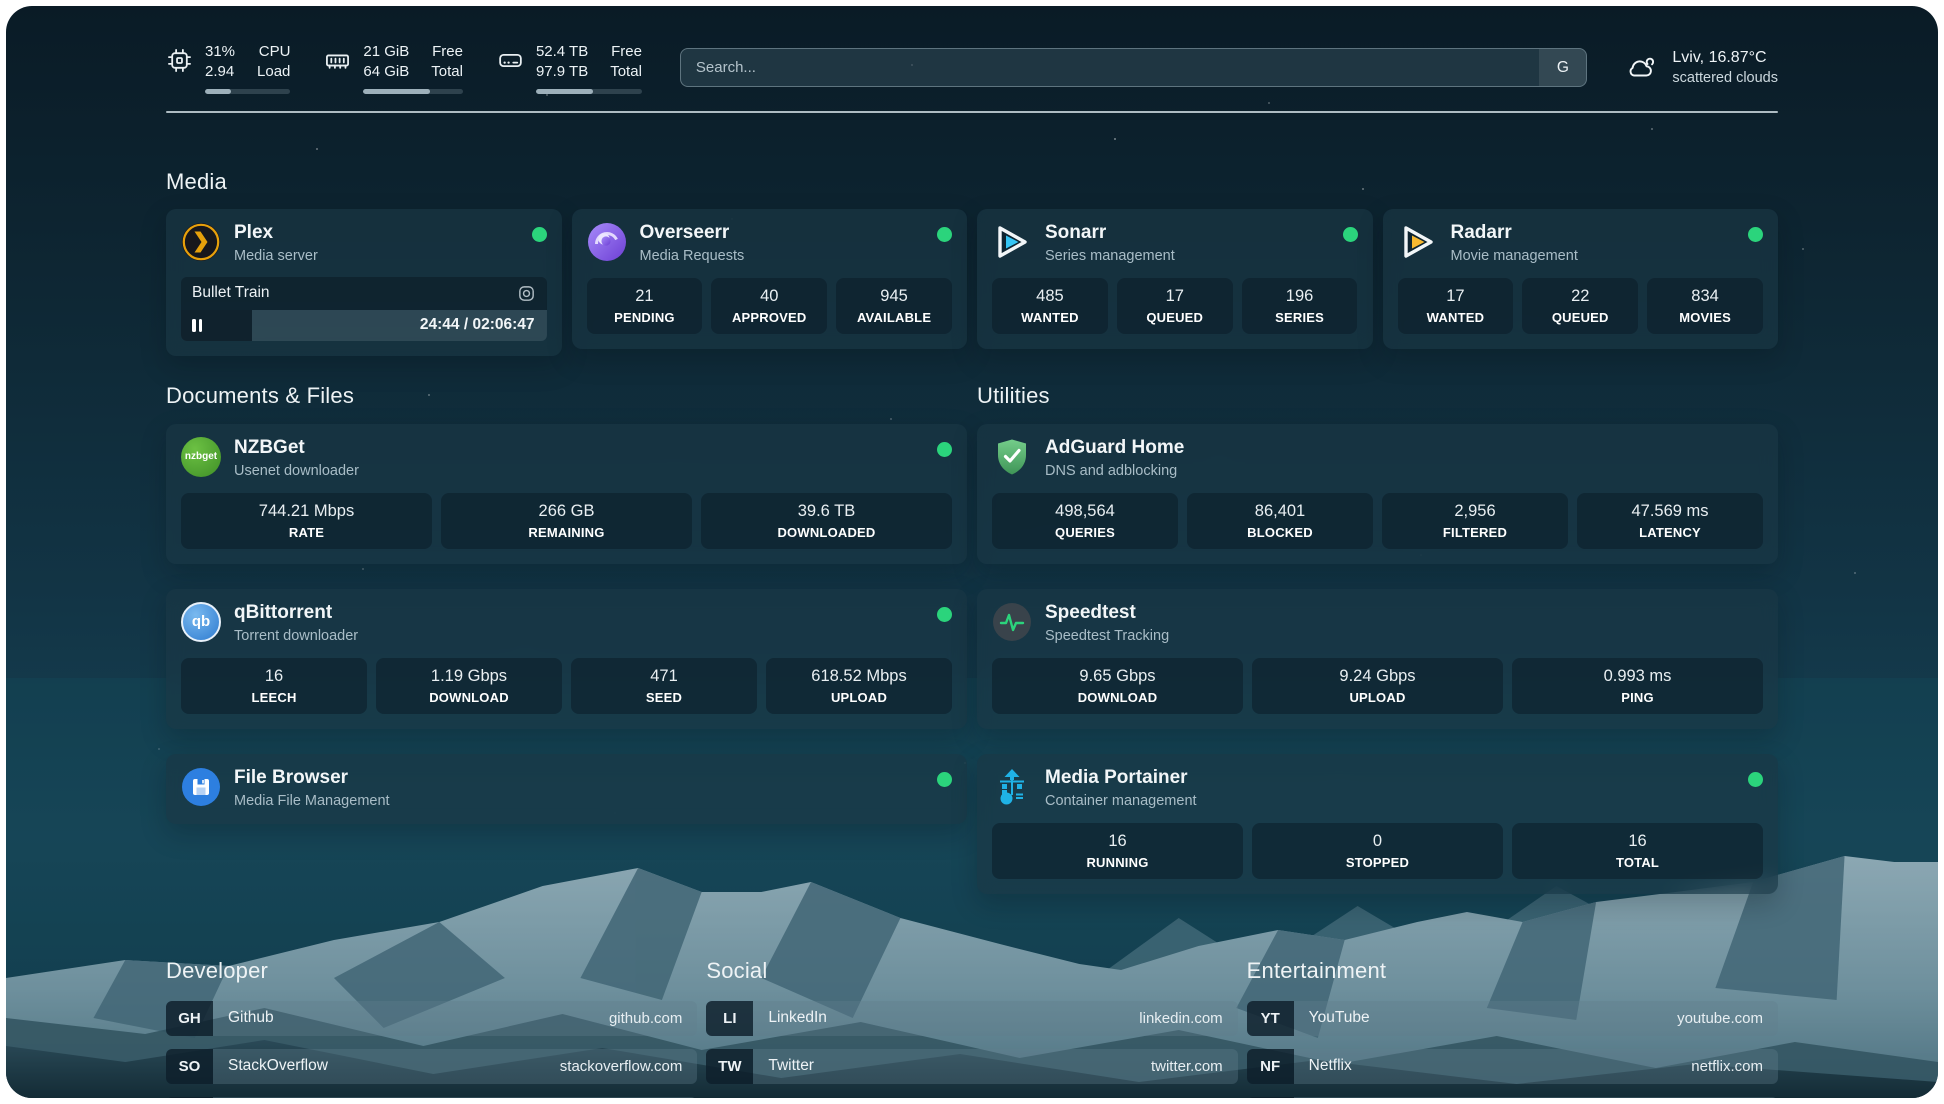  I want to click on stat-wanted: 17 WANTED, so click(1455, 305).